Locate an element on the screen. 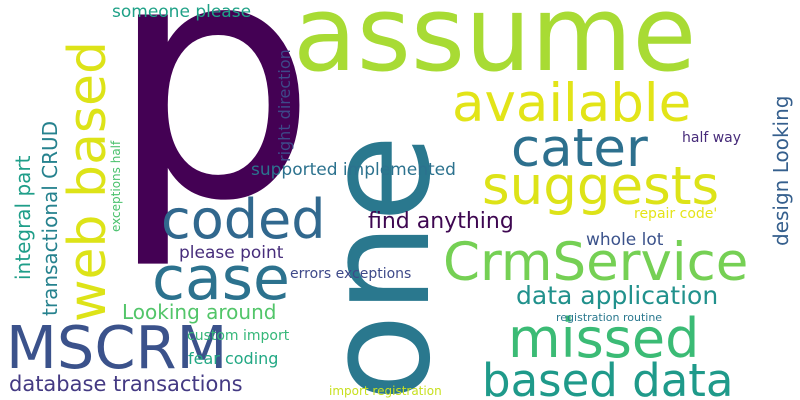 The image size is (800, 400). word-suggests: suggests is located at coordinates (601, 186).